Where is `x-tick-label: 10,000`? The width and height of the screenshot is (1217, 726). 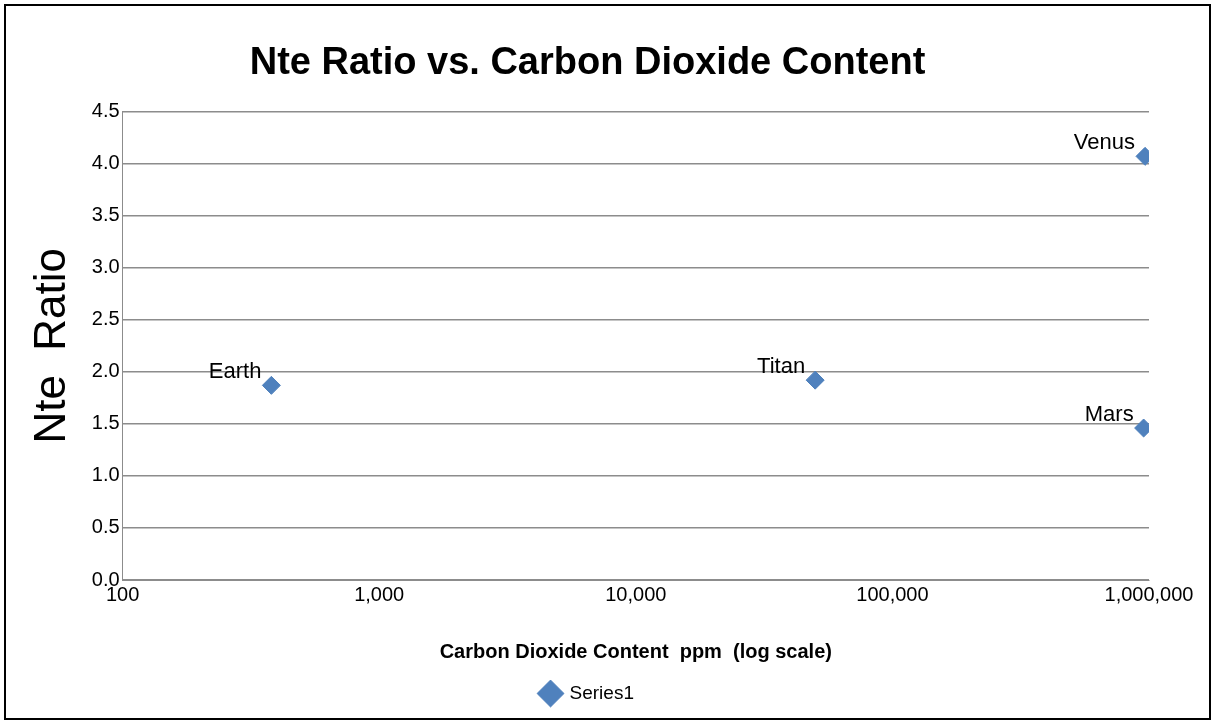 x-tick-label: 10,000 is located at coordinates (636, 593).